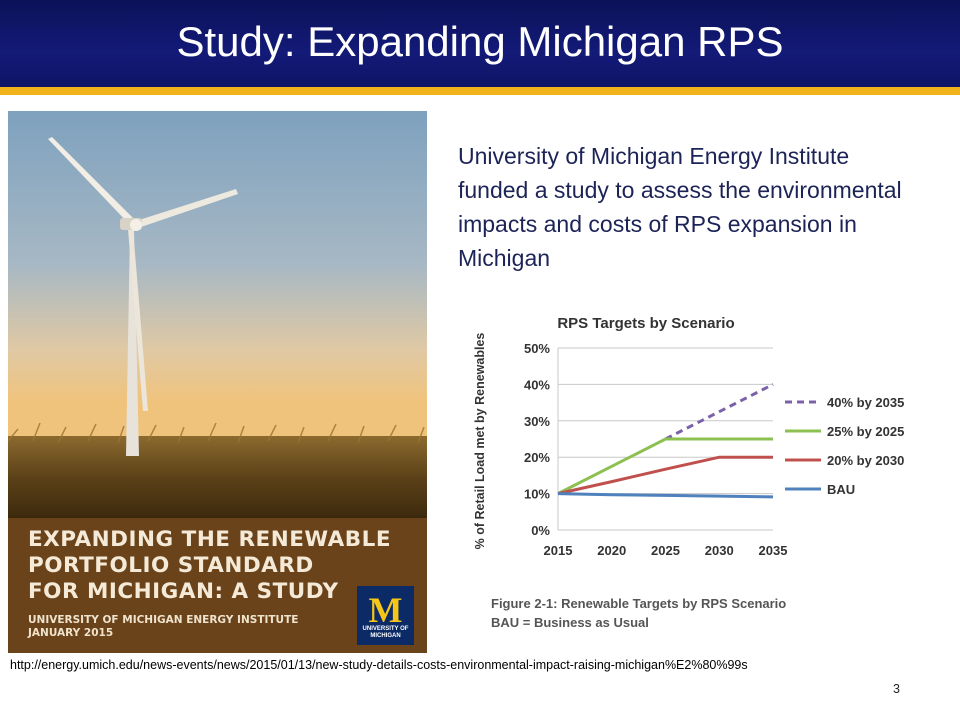  Describe the element at coordinates (540, 530) in the screenshot. I see `y-tick-label: 0%` at that location.